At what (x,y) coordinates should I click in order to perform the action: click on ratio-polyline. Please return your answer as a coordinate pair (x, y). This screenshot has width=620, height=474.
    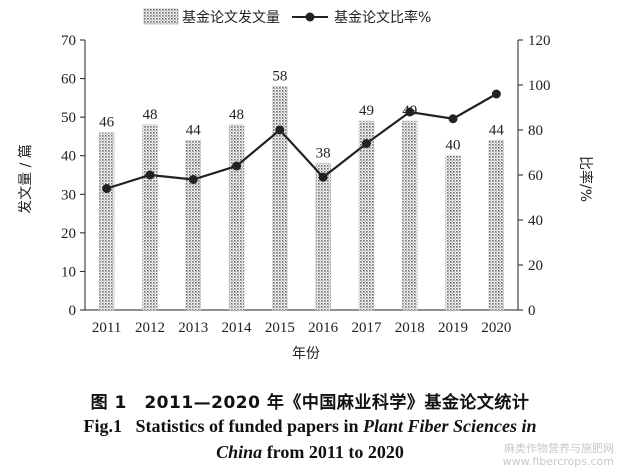
    Looking at the image, I should click on (301, 141).